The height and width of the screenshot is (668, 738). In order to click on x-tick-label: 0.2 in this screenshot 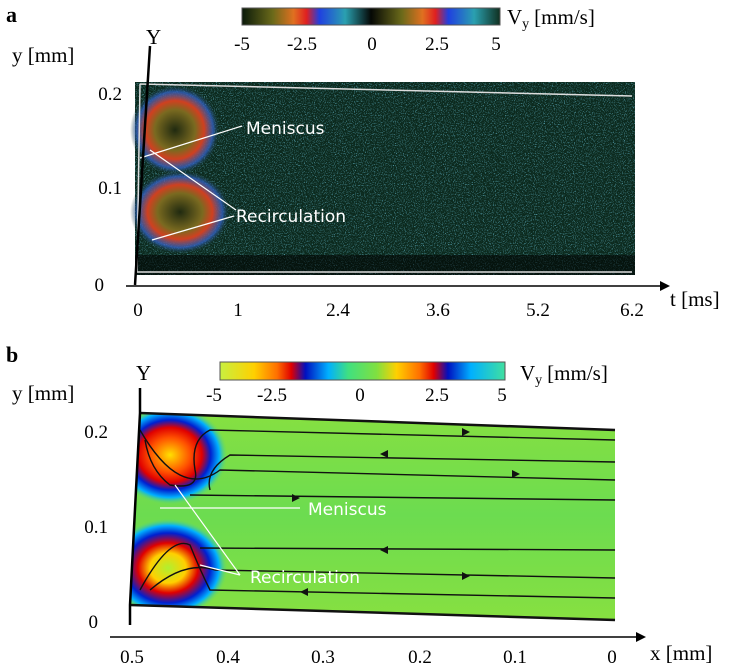, I will do `click(420, 657)`.